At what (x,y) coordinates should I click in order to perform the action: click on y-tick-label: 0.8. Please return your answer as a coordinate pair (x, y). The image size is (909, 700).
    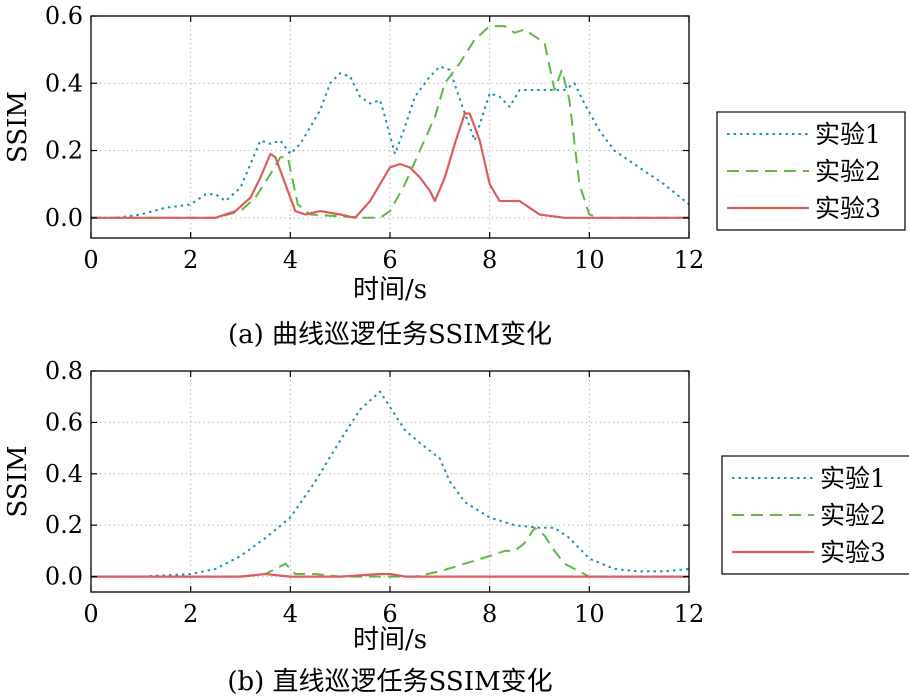
    Looking at the image, I should click on (64, 371).